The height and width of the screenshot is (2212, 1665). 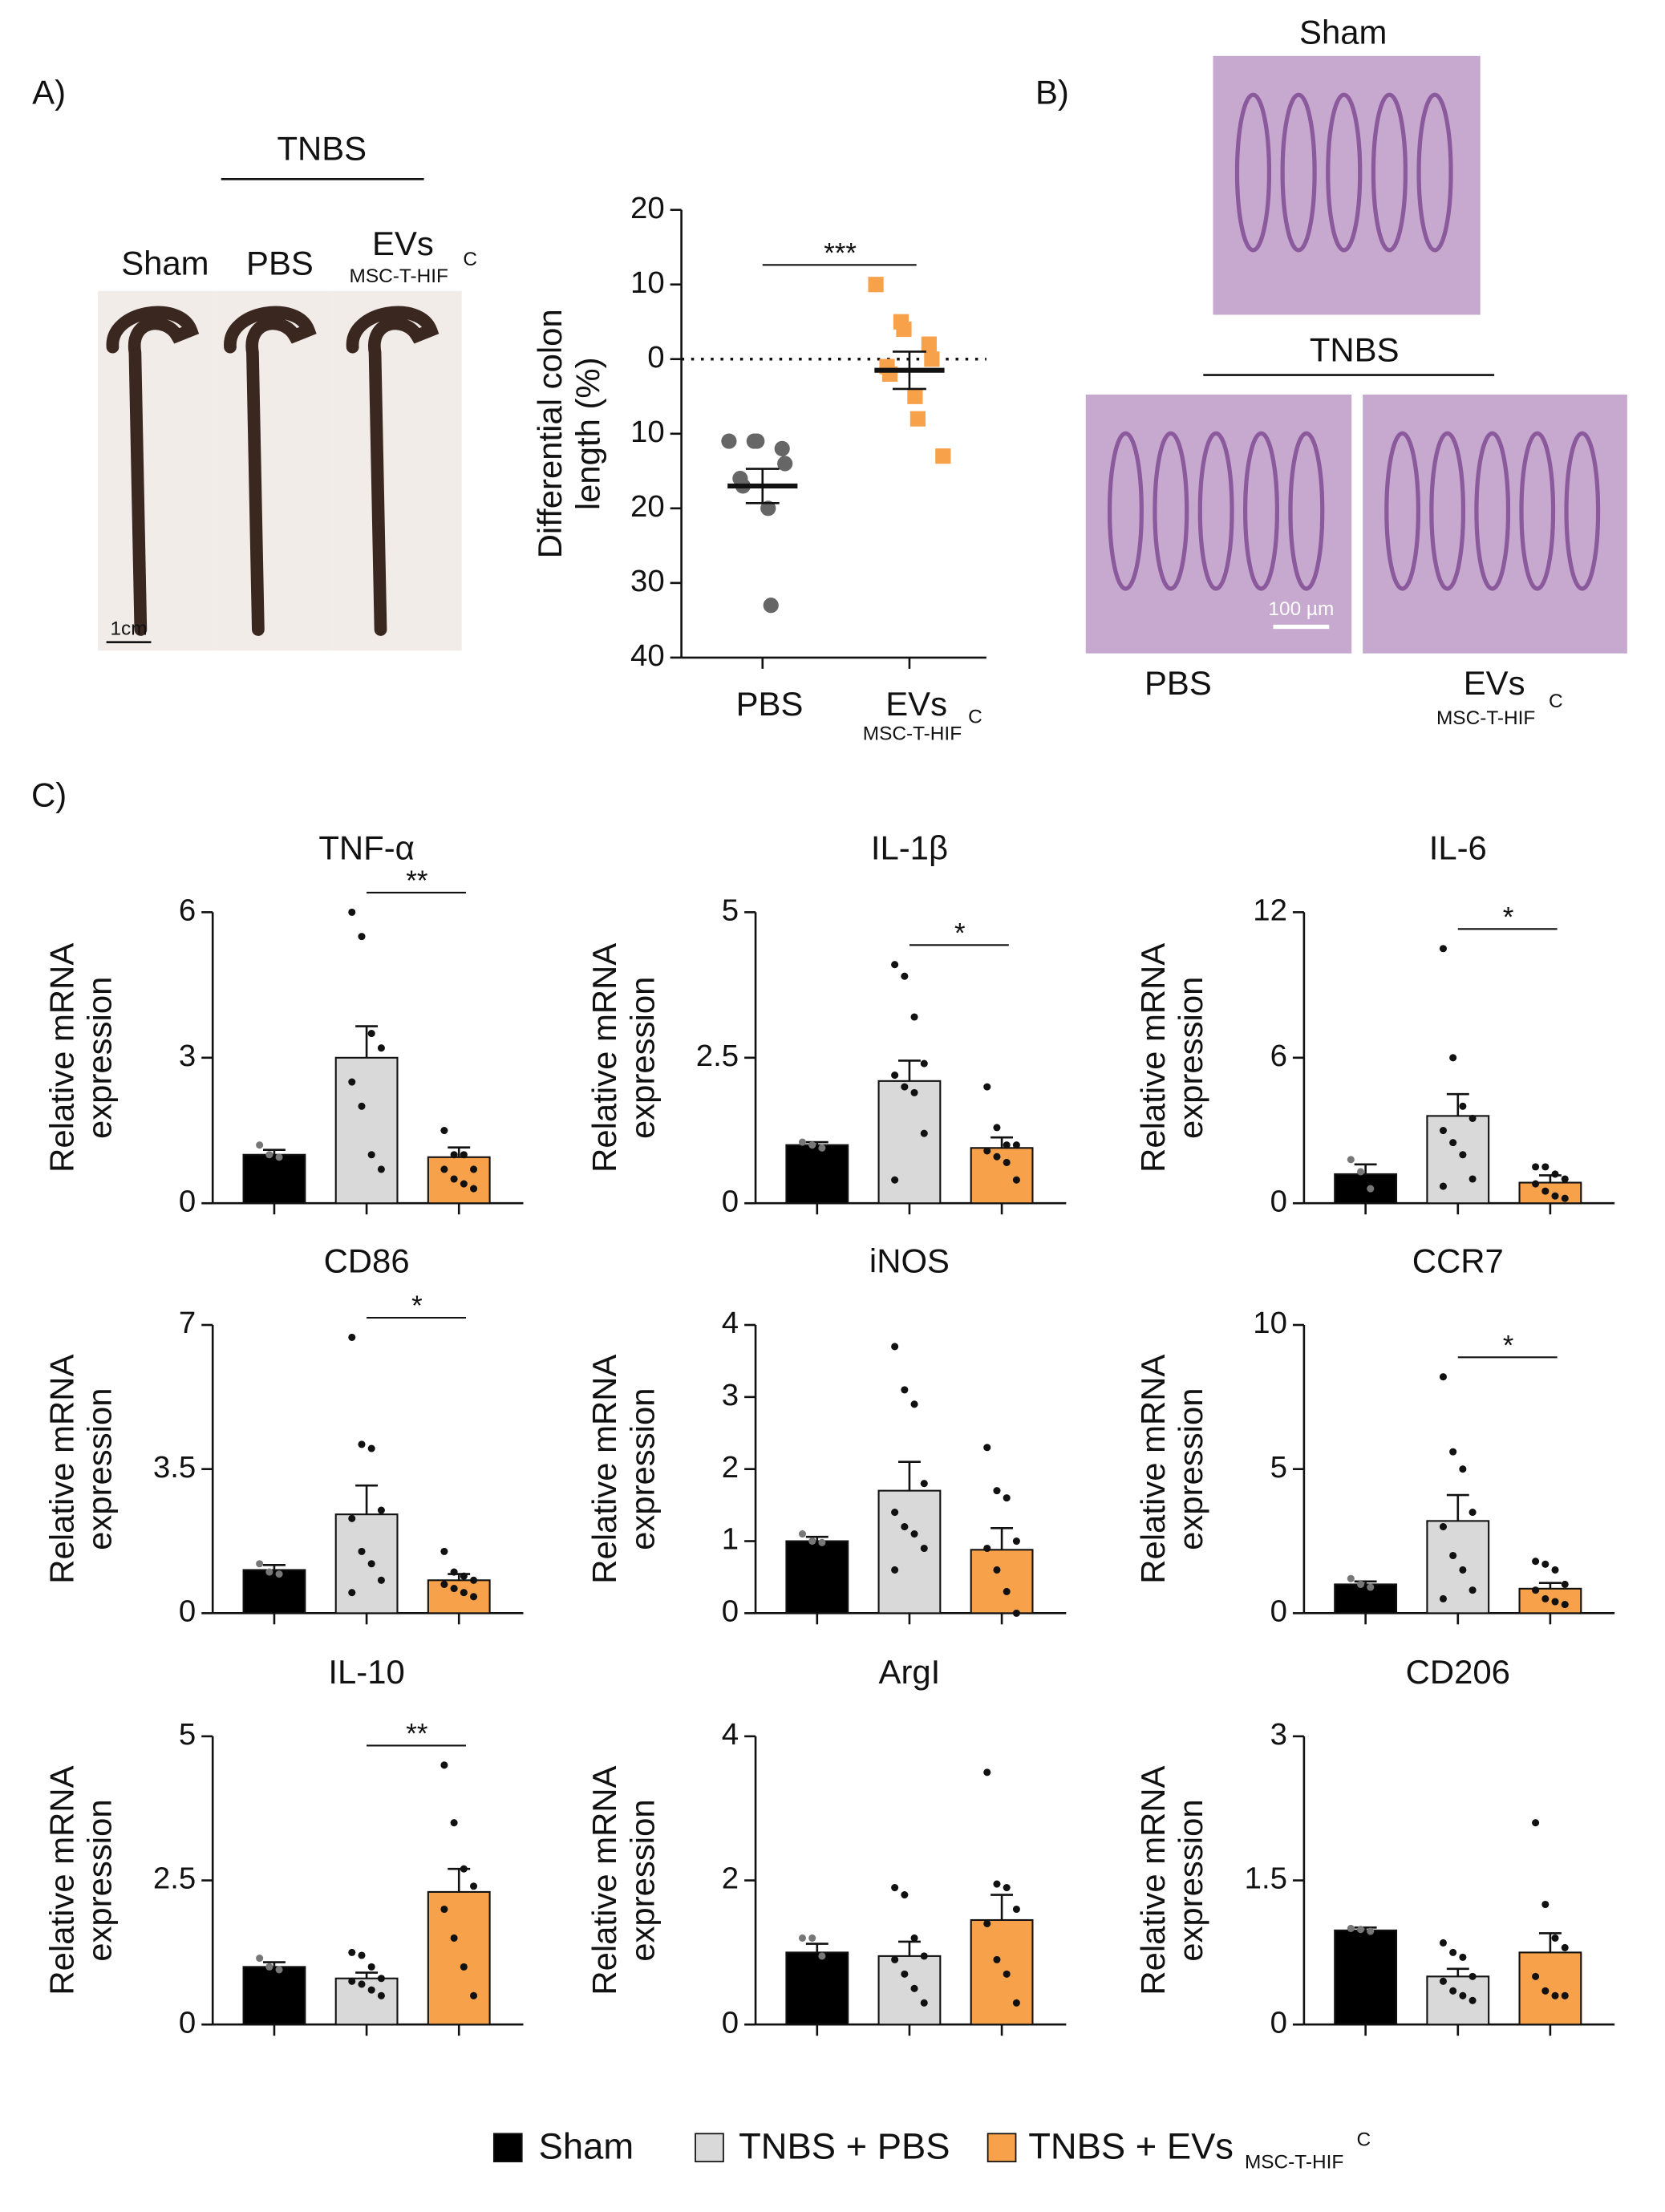 What do you see at coordinates (1178, 683) in the screenshot?
I see `photo-label: PBS` at bounding box center [1178, 683].